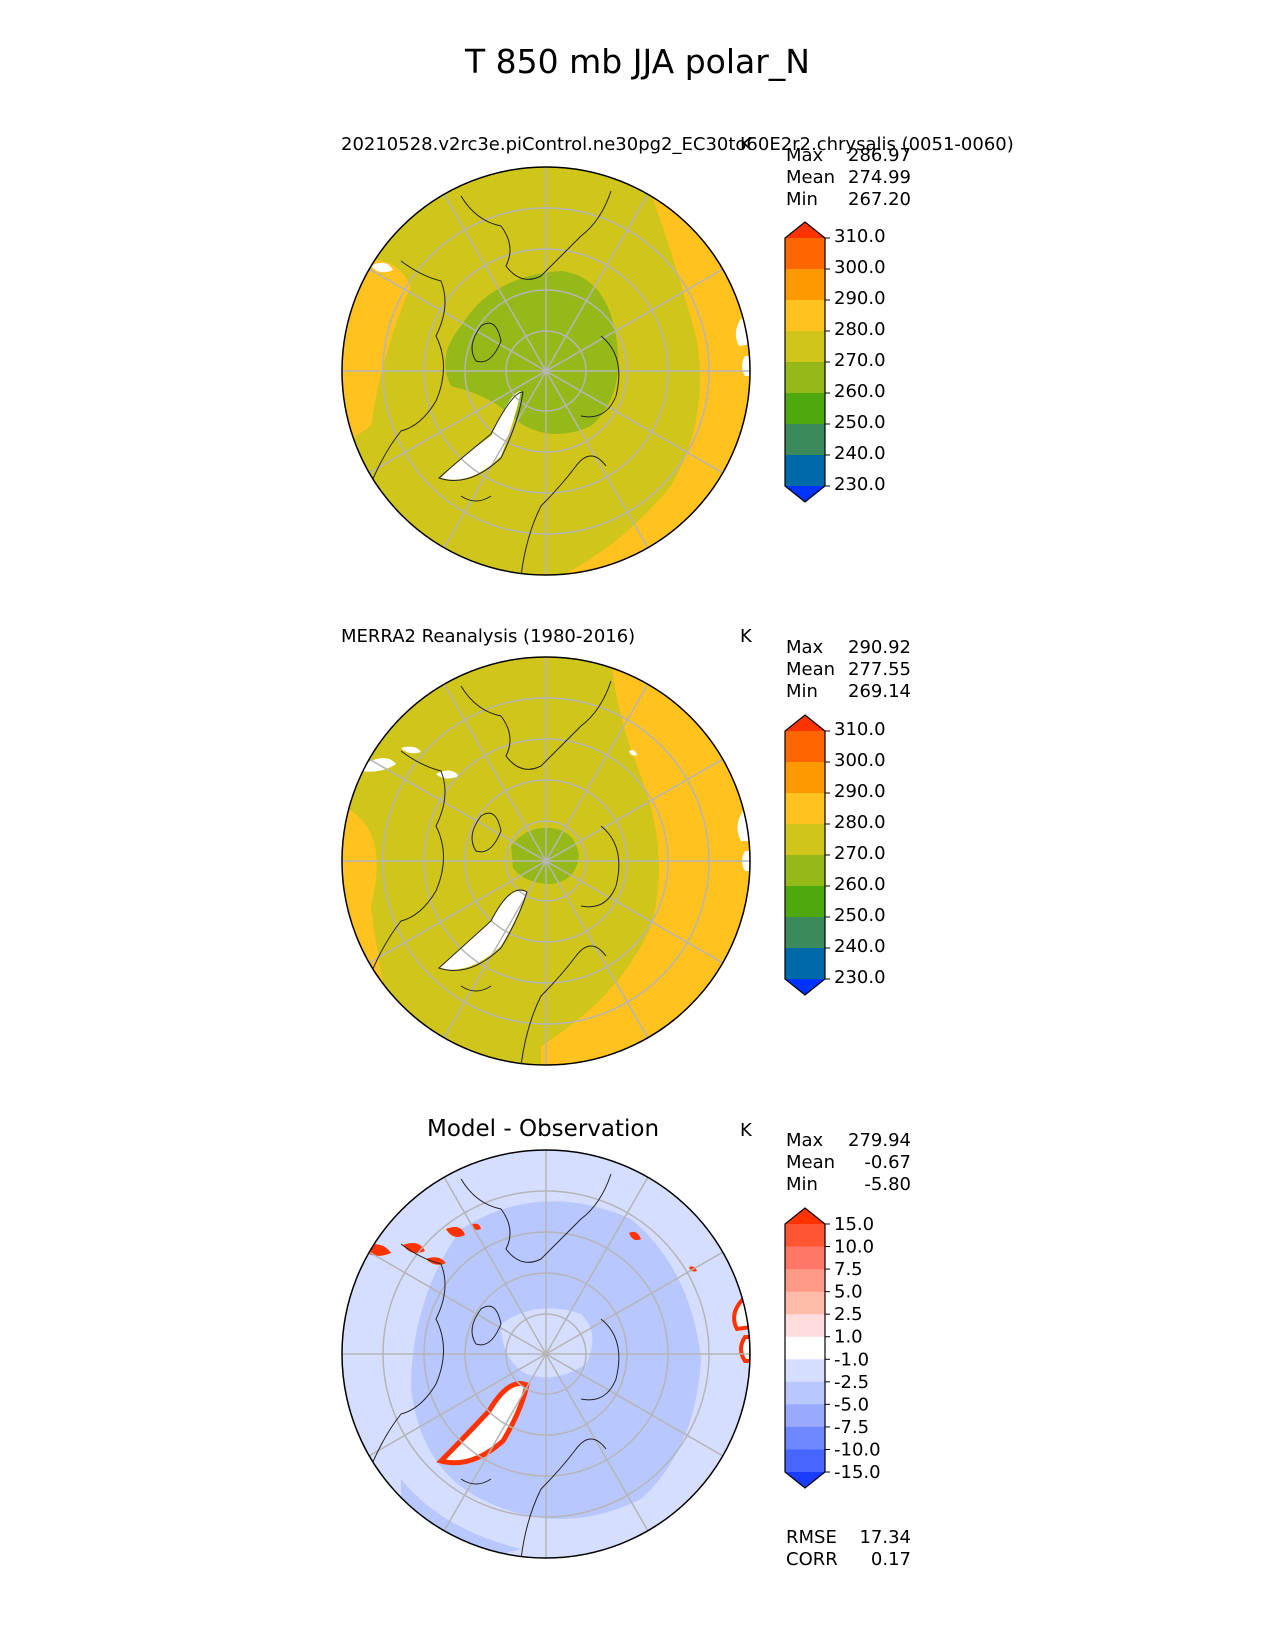 The image size is (1275, 1650). What do you see at coordinates (879, 199) in the screenshot?
I see `stat-value: 267.20` at bounding box center [879, 199].